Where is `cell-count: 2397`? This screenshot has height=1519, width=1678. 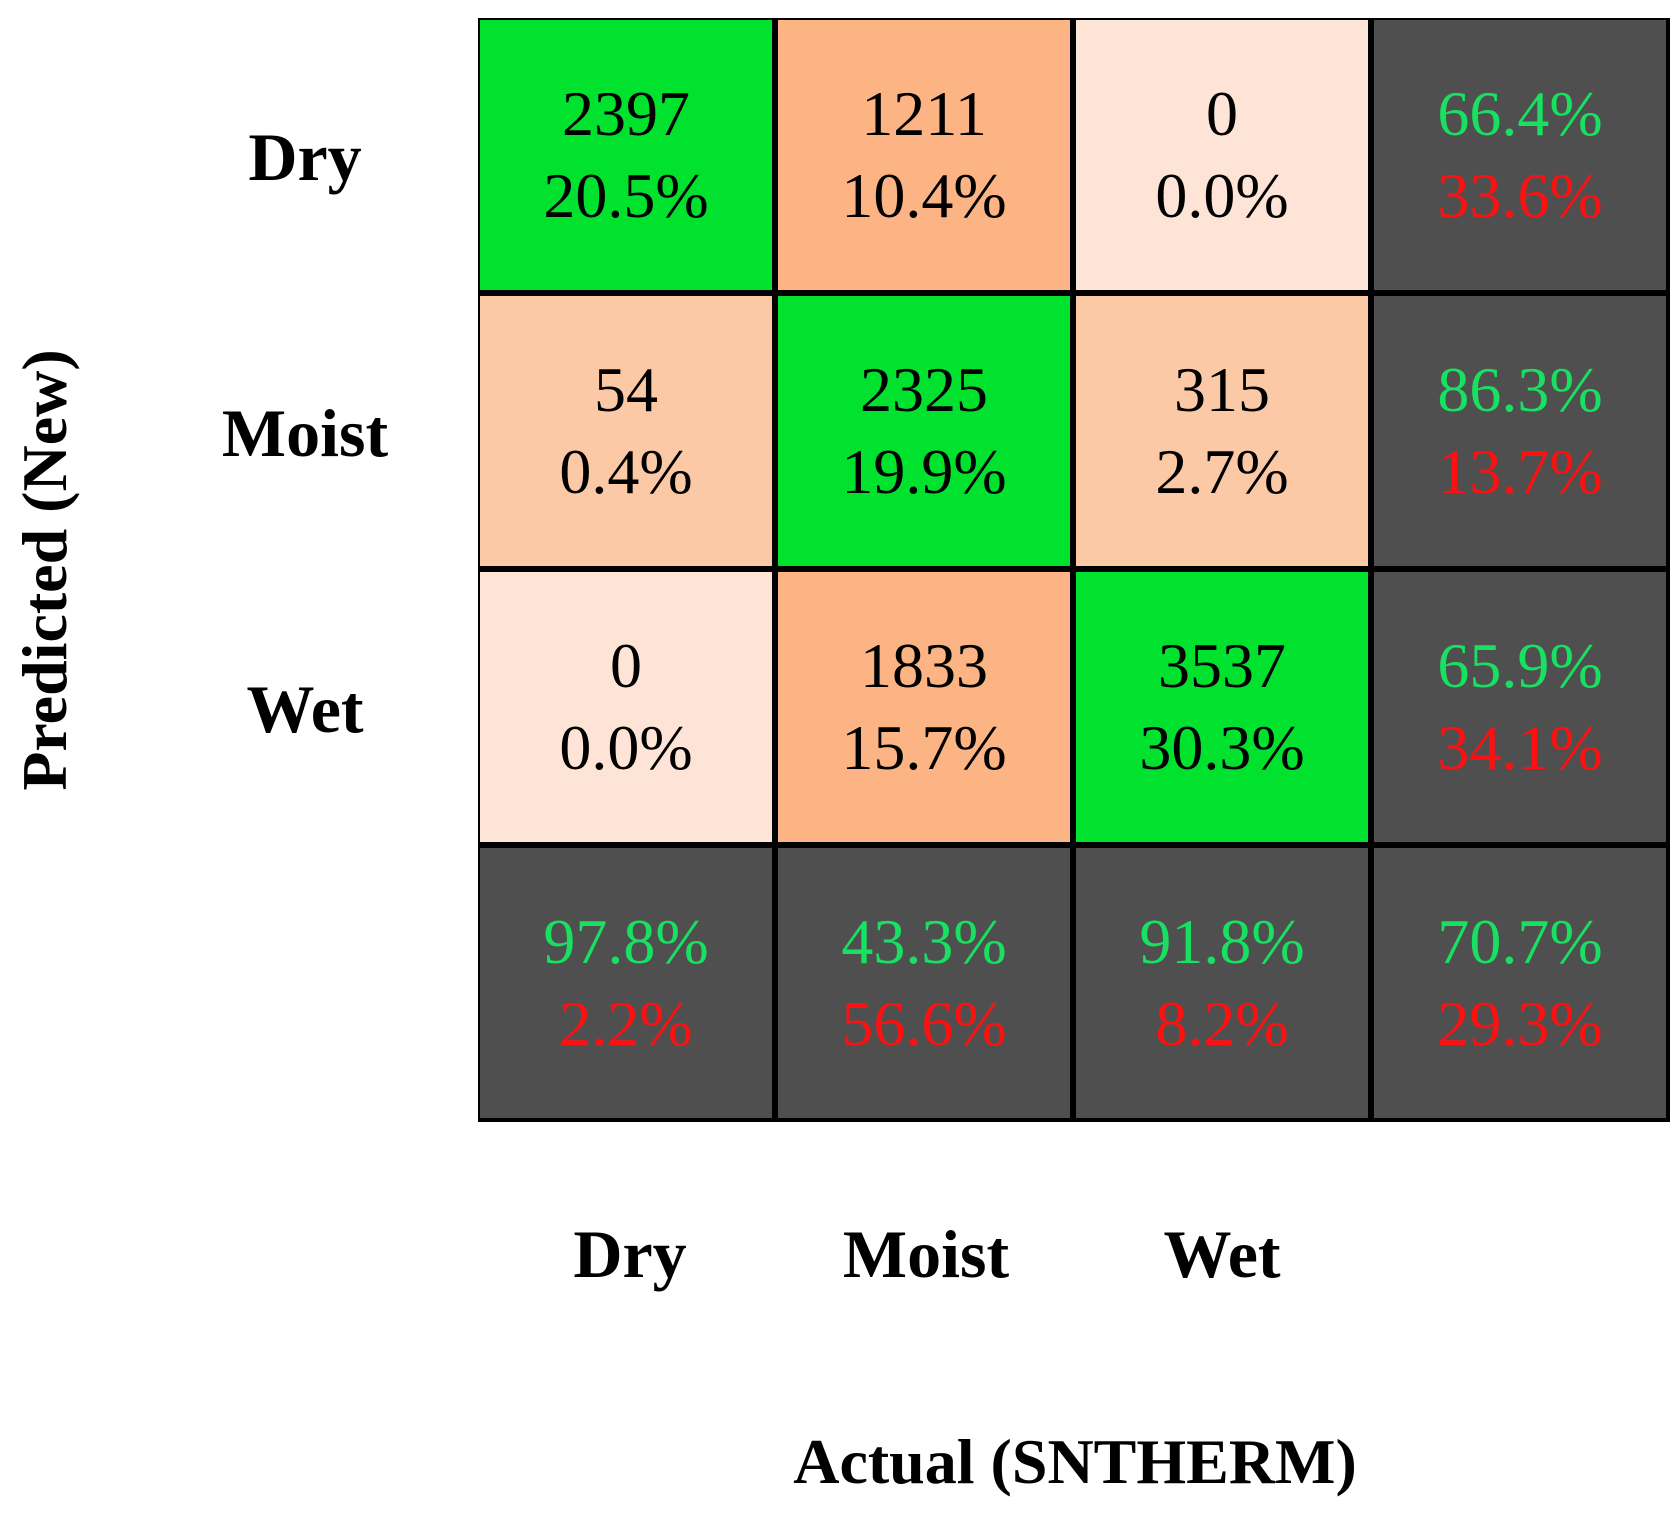
cell-count: 2397 is located at coordinates (626, 113).